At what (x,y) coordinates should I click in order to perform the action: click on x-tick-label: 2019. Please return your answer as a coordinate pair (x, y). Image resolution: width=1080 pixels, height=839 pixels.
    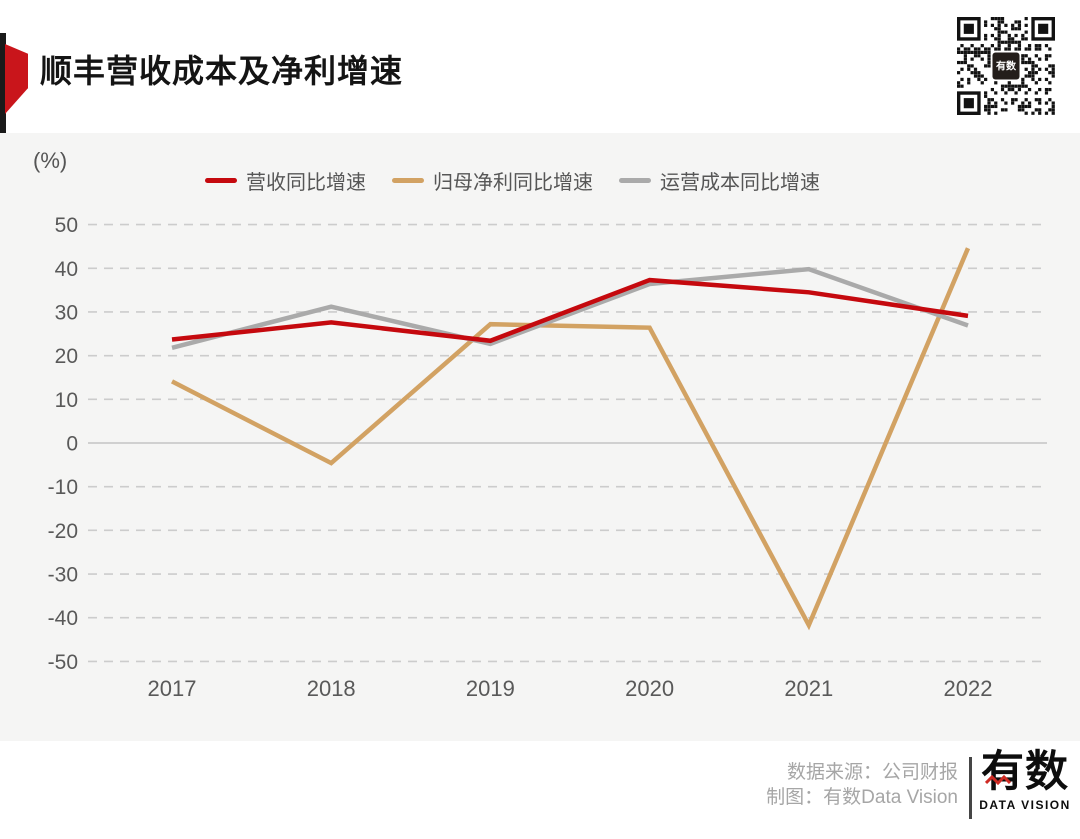
    Looking at the image, I should click on (490, 688).